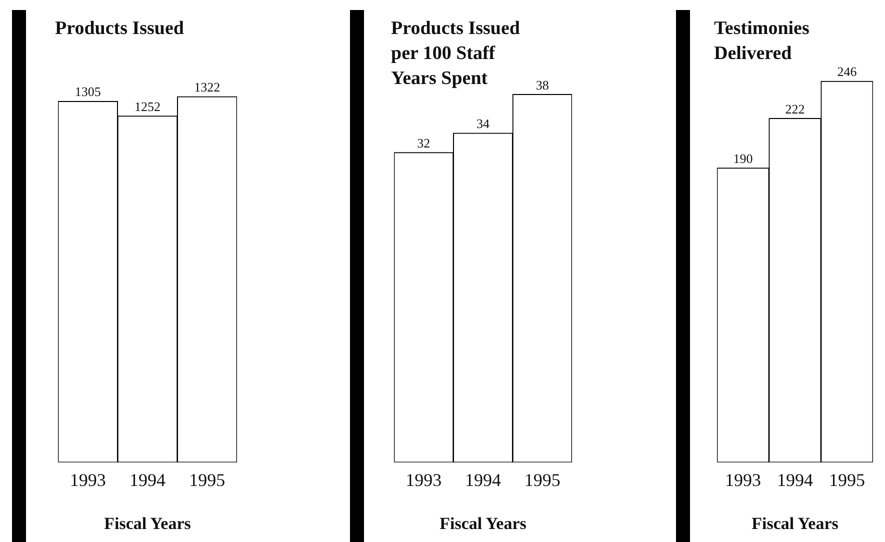  I want to click on data-label: 34, so click(483, 124).